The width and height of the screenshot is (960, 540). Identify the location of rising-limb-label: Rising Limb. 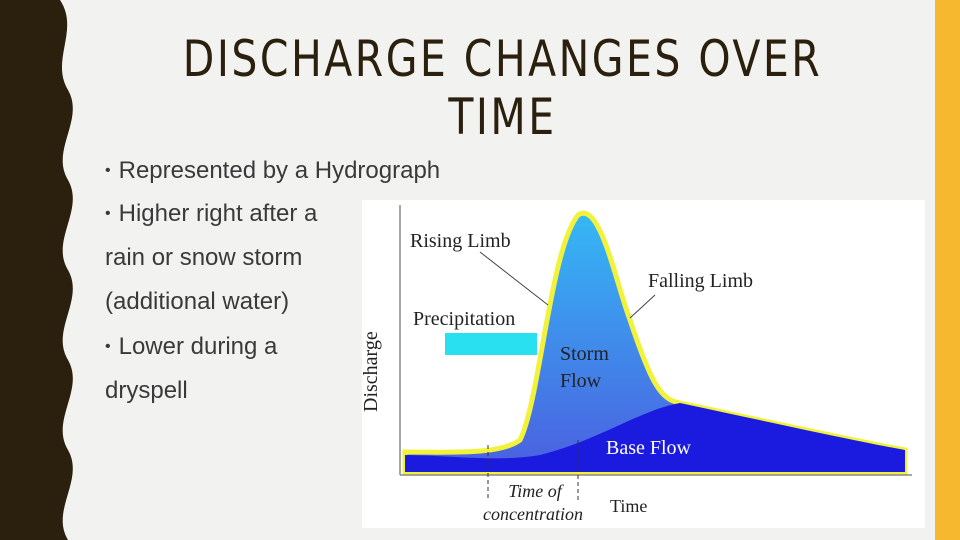
(460, 241).